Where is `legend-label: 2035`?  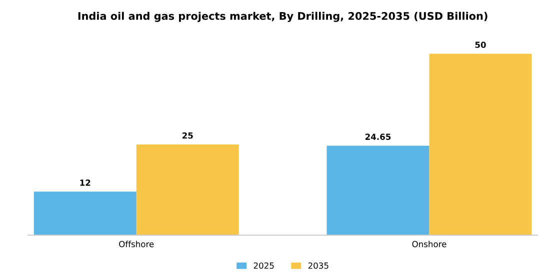 legend-label: 2035 is located at coordinates (318, 265).